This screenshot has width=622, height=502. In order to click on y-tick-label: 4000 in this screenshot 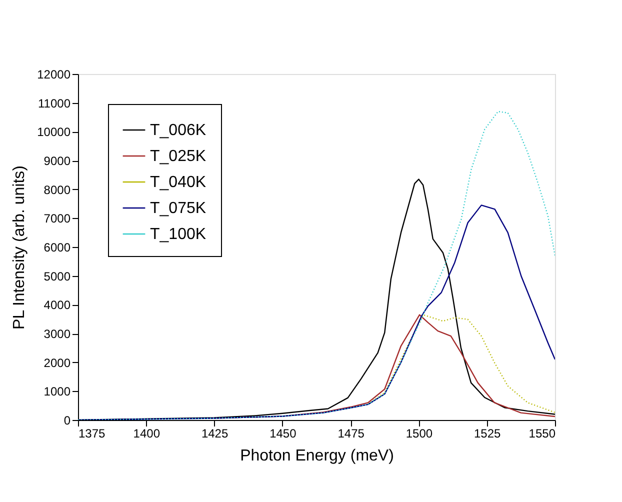, I will do `click(57, 305)`.